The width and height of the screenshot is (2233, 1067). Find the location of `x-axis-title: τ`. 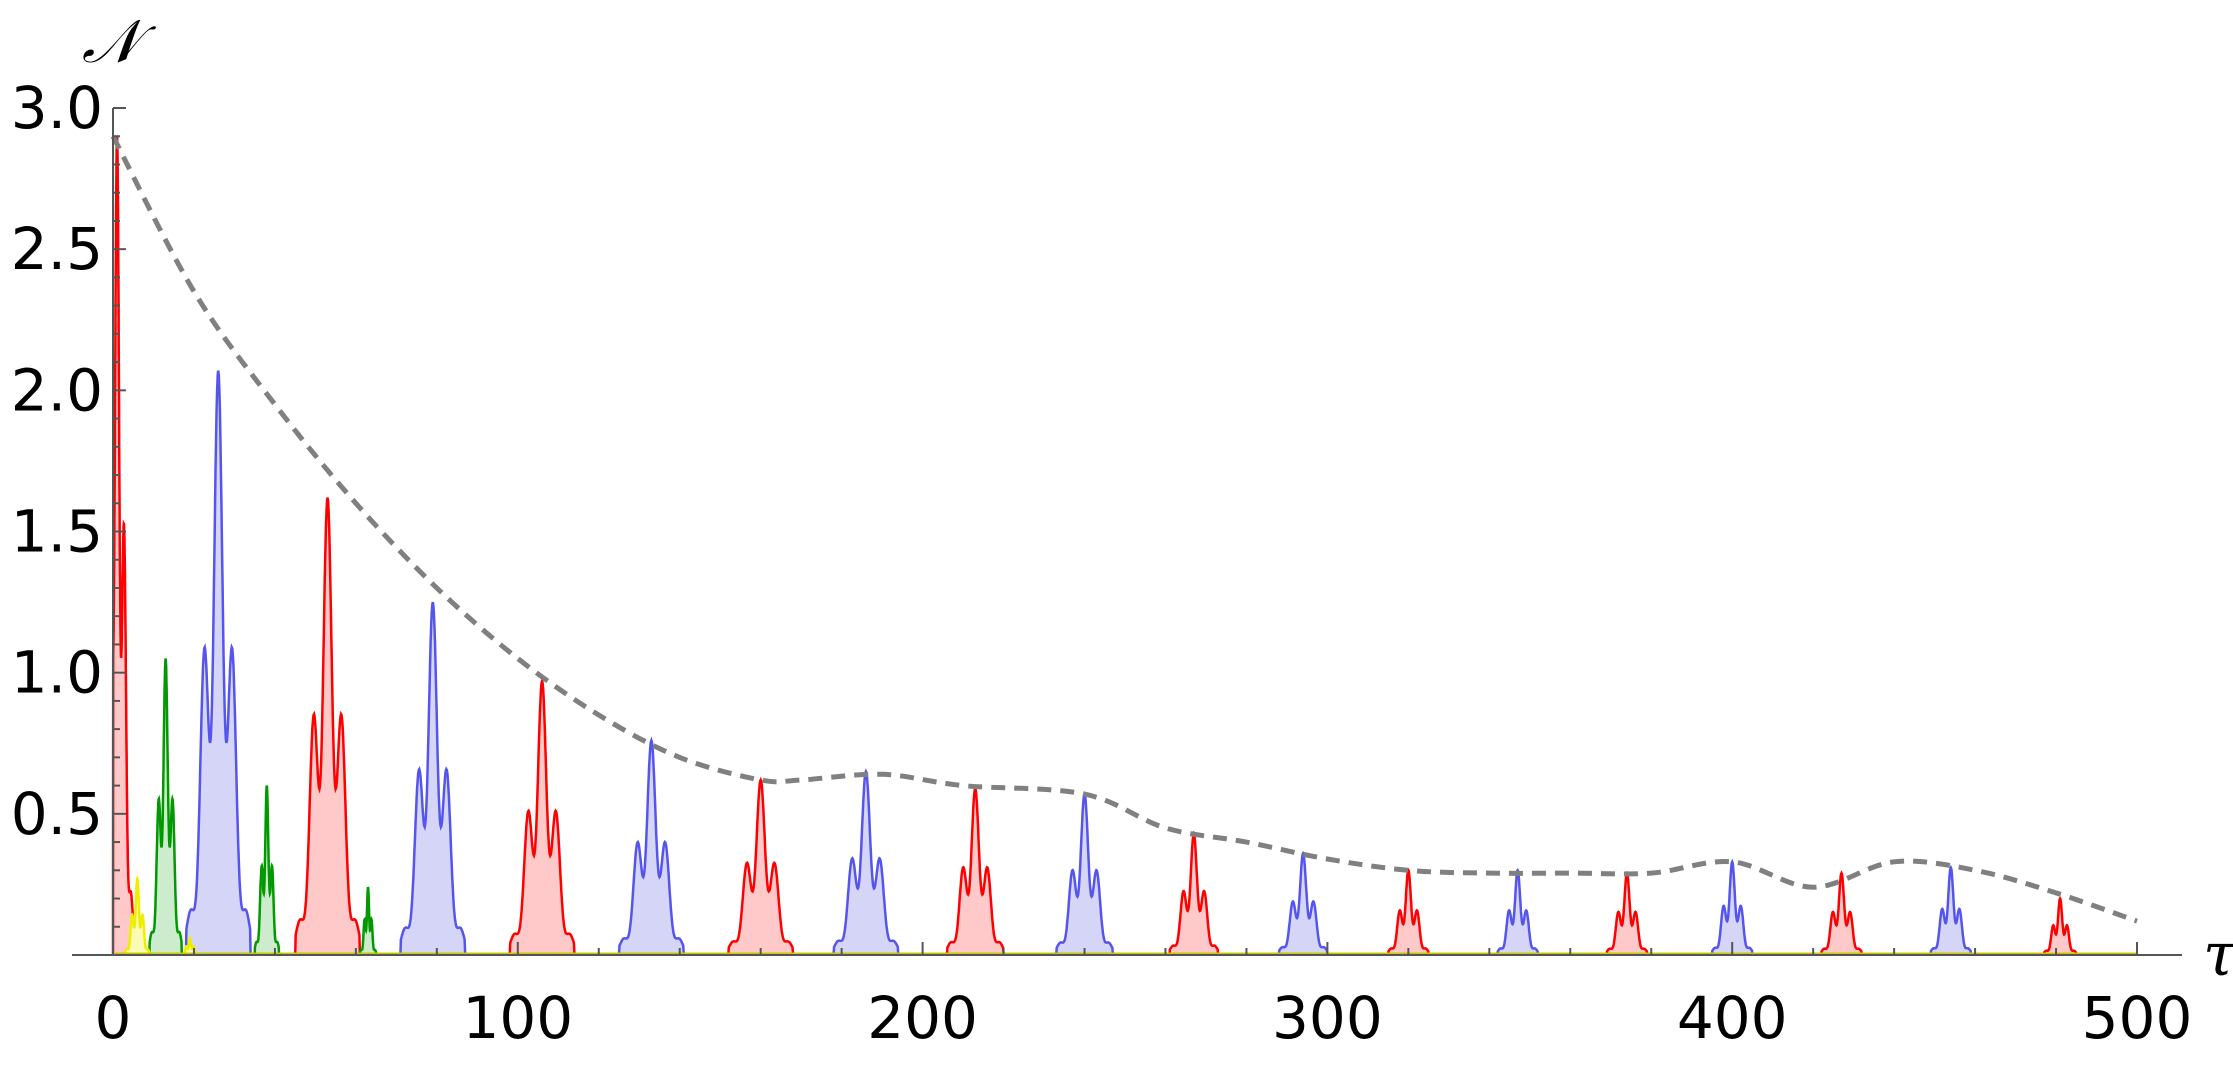

x-axis-title: τ is located at coordinates (2218, 955).